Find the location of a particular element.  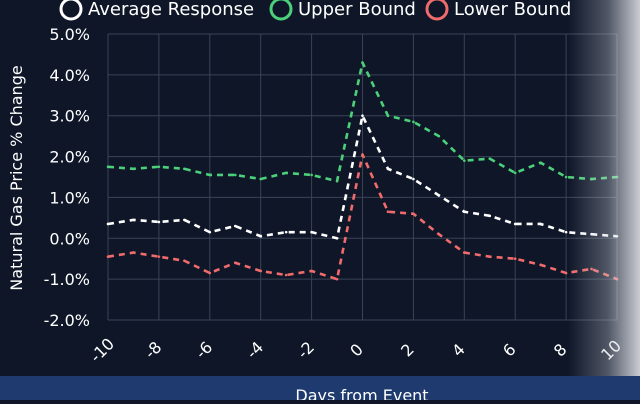

y-tick-label: 5.0% is located at coordinates (69, 34).